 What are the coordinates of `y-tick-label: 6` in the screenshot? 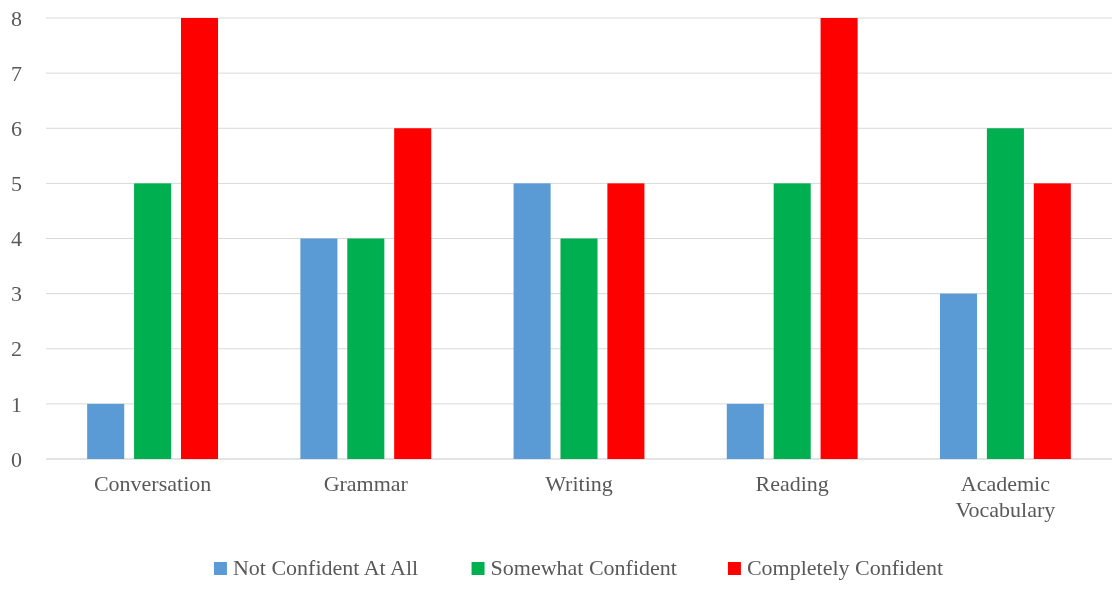 It's located at (16, 128).